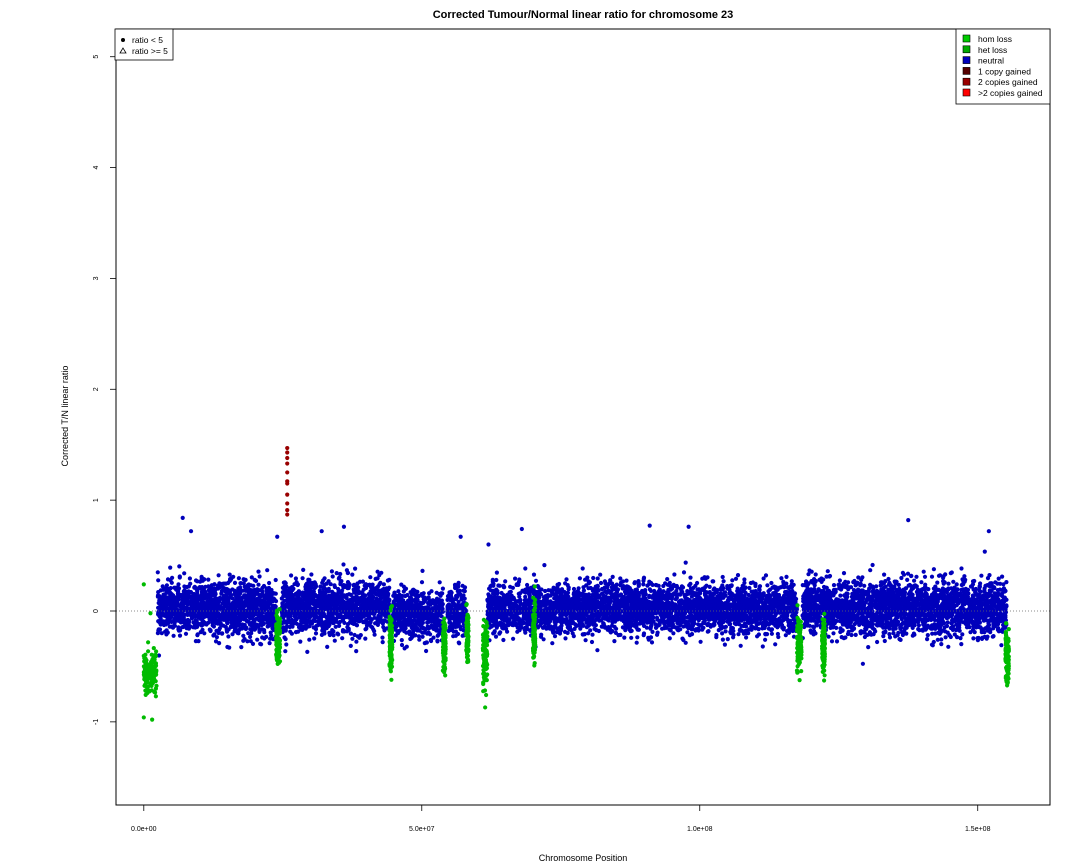 The image size is (1080, 864). Describe the element at coordinates (65, 416) in the screenshot. I see `y-axis-title: Corrected T/N linear ratio` at that location.